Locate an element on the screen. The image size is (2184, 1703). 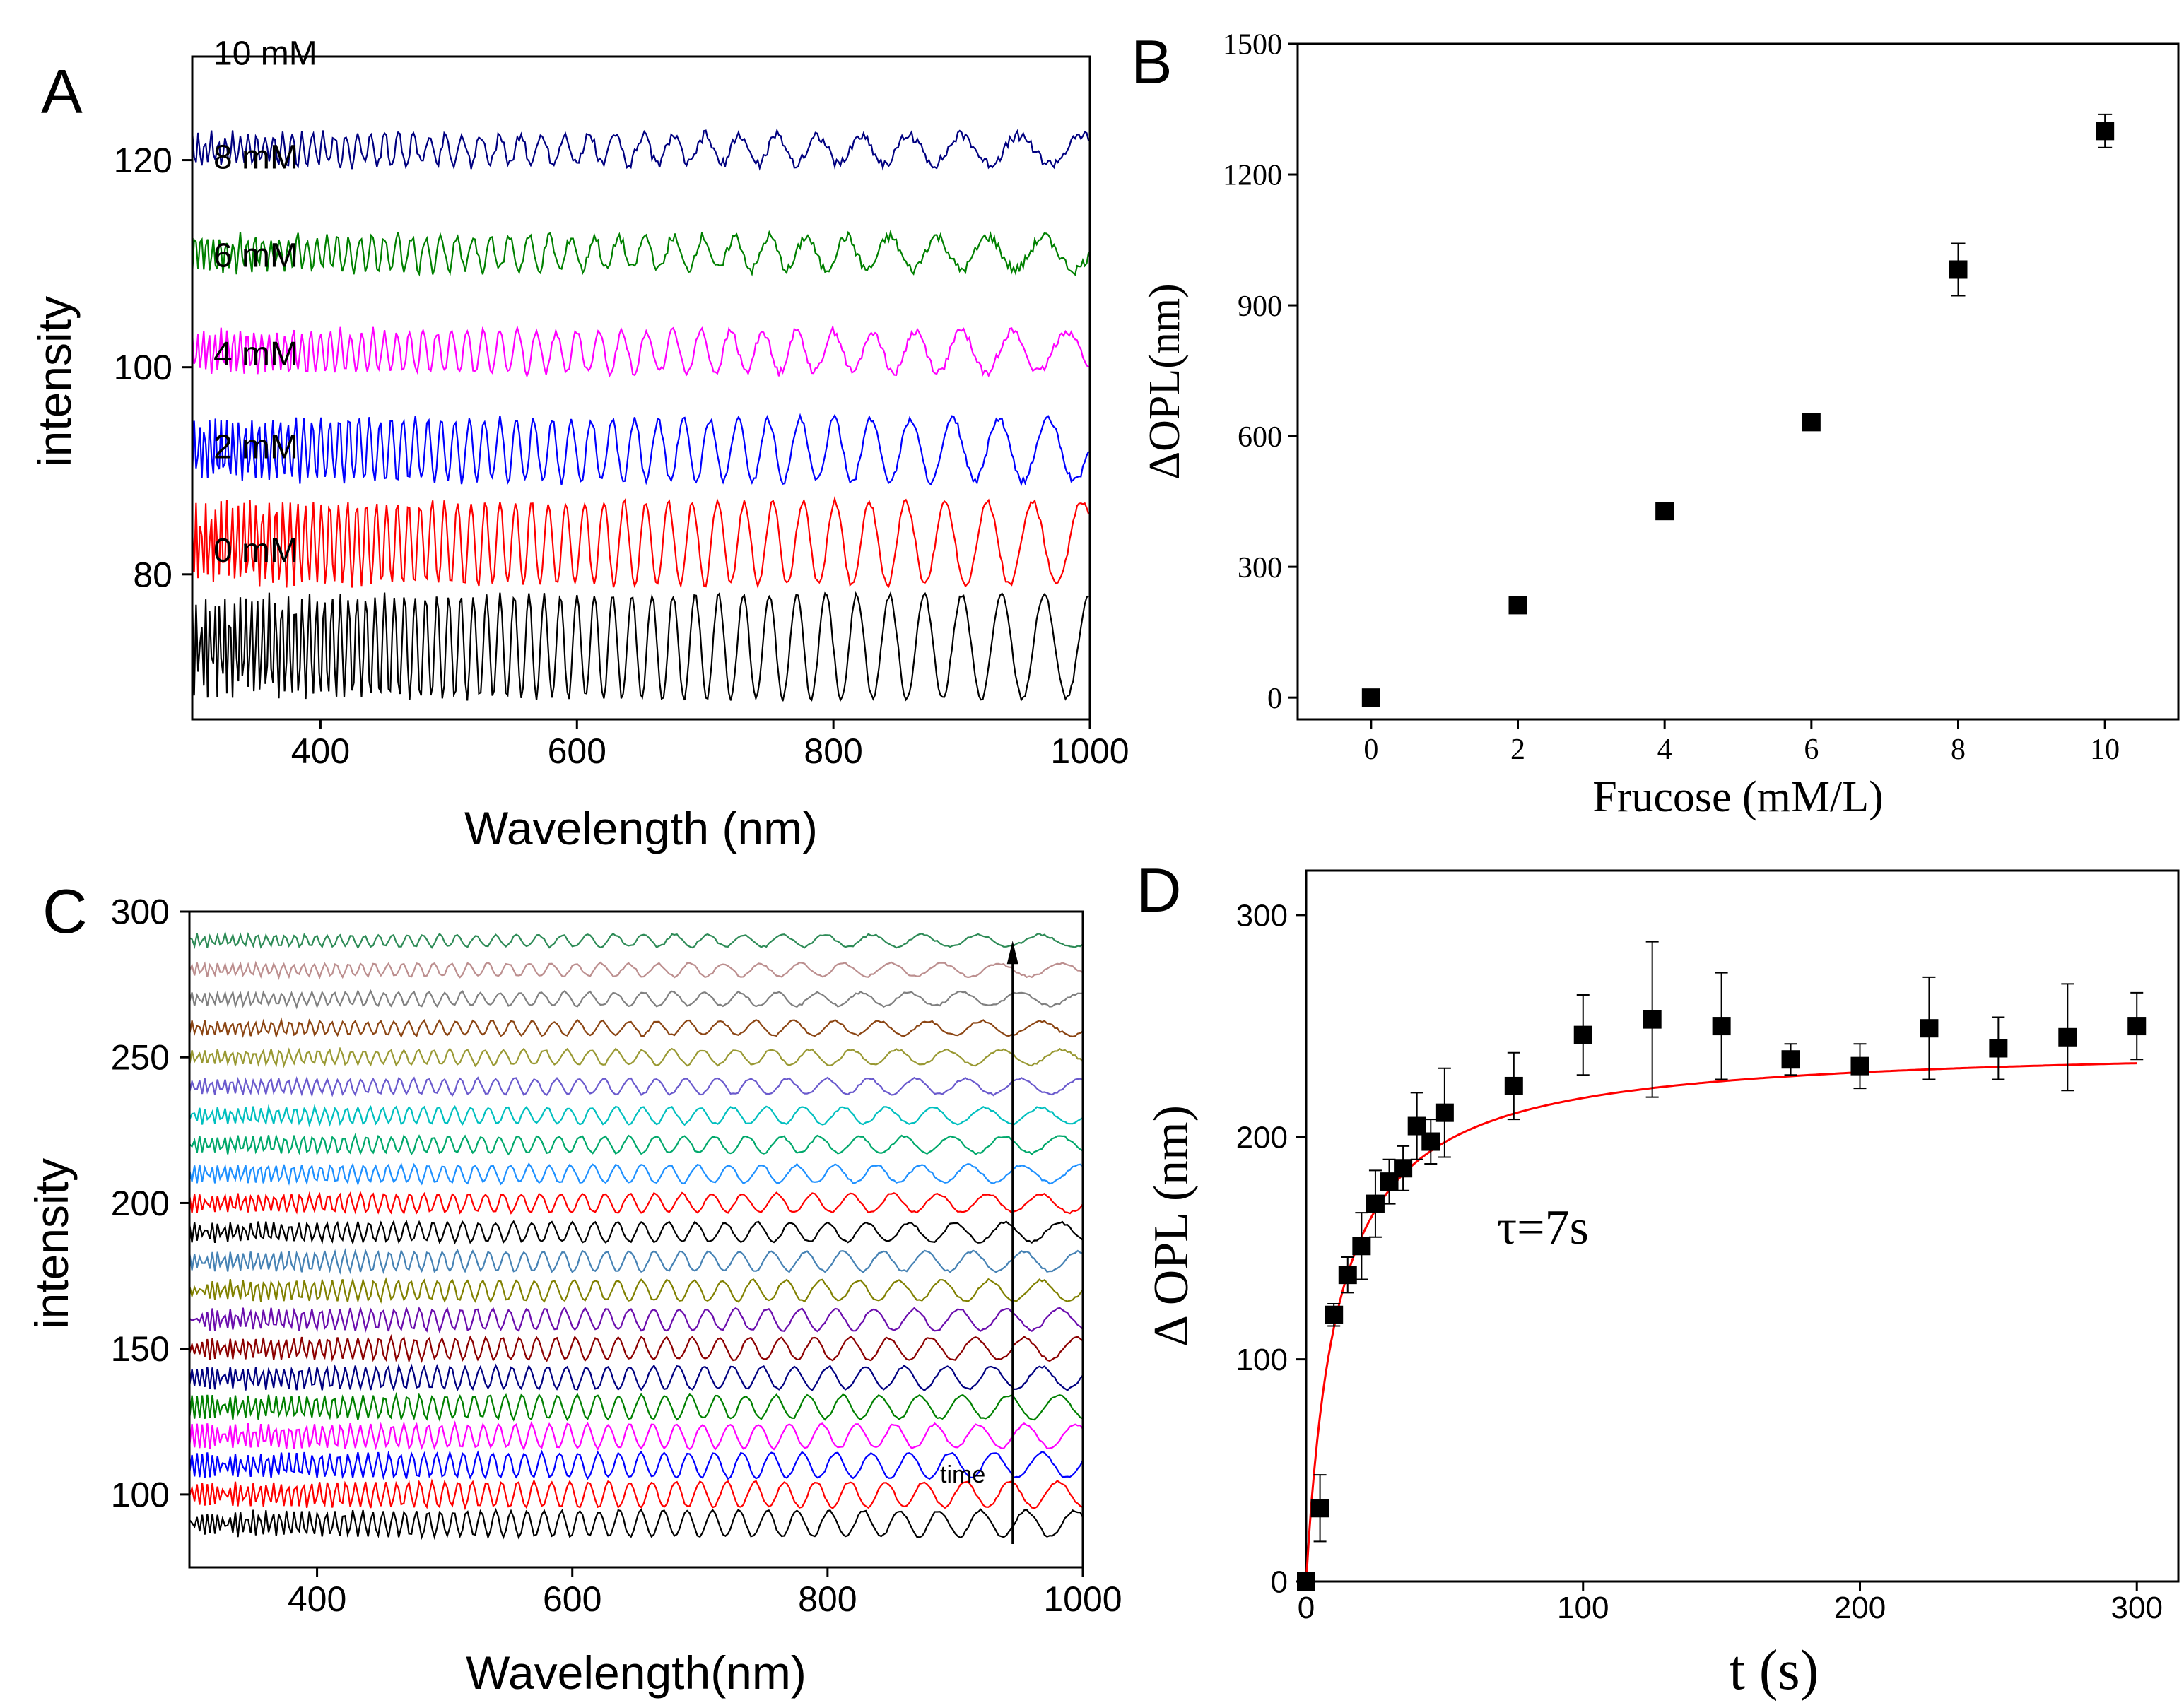
panel-b-xtick-label: 4 is located at coordinates (1665, 750).